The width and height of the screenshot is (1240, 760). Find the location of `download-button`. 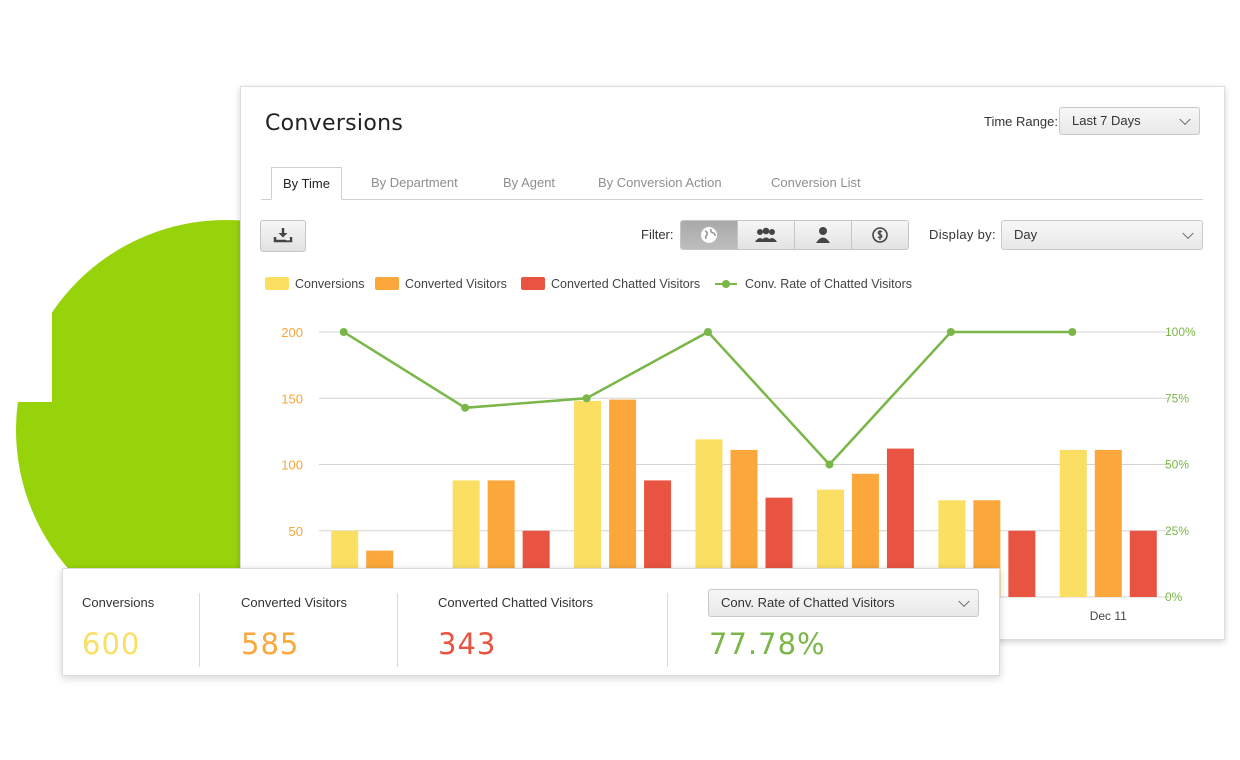

download-button is located at coordinates (283, 236).